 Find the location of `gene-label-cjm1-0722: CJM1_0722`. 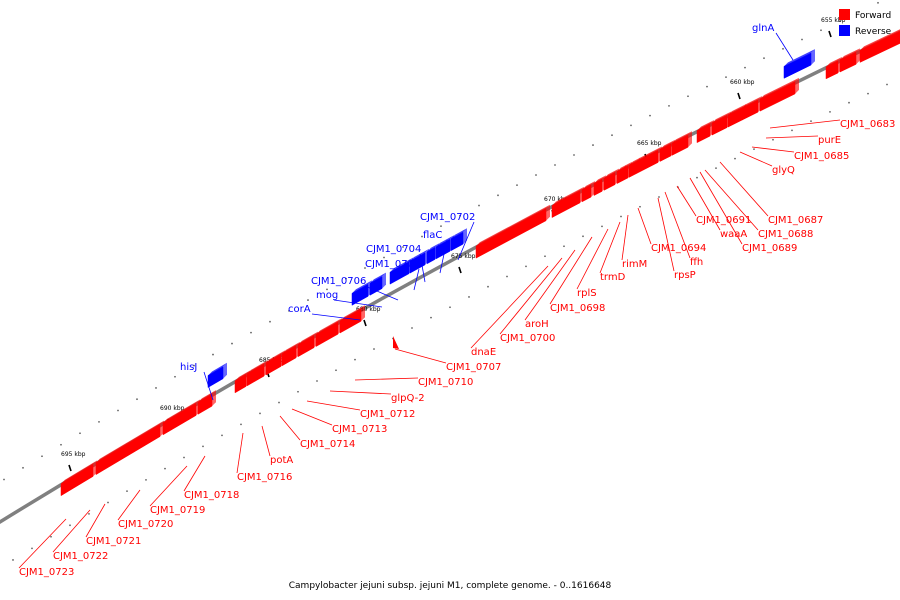

gene-label-cjm1-0722: CJM1_0722 is located at coordinates (80, 556).